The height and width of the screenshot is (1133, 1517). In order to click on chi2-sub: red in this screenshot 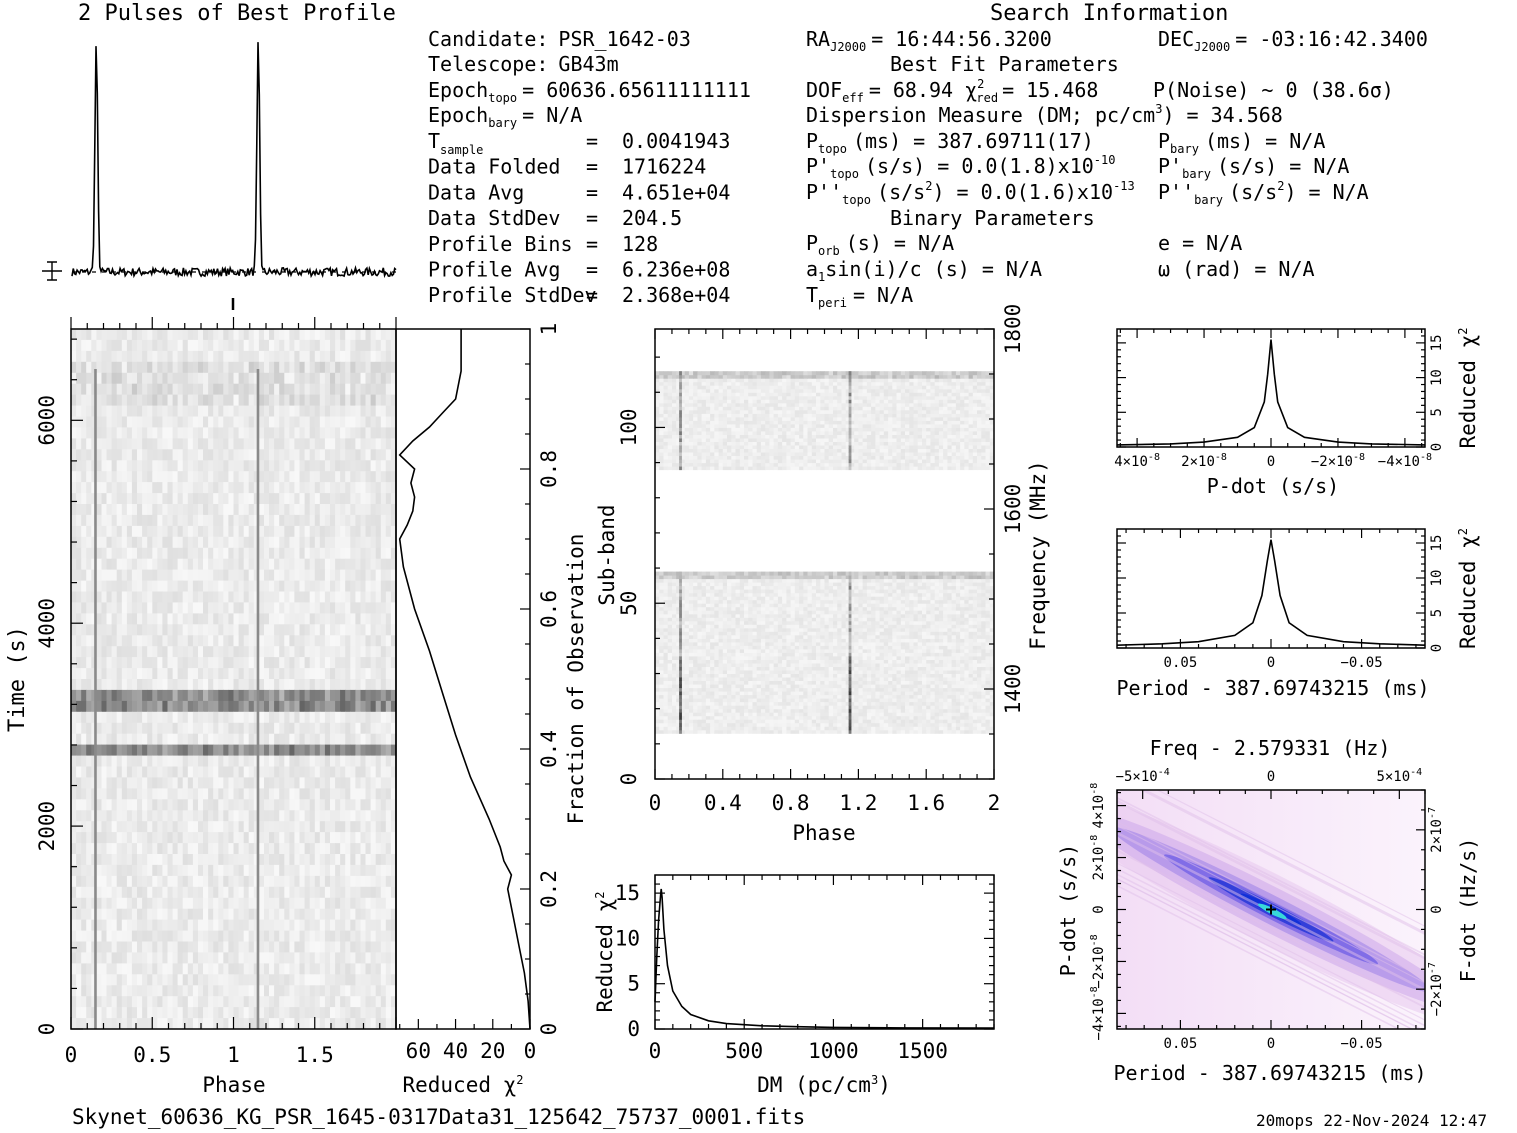, I will do `click(987, 98)`.